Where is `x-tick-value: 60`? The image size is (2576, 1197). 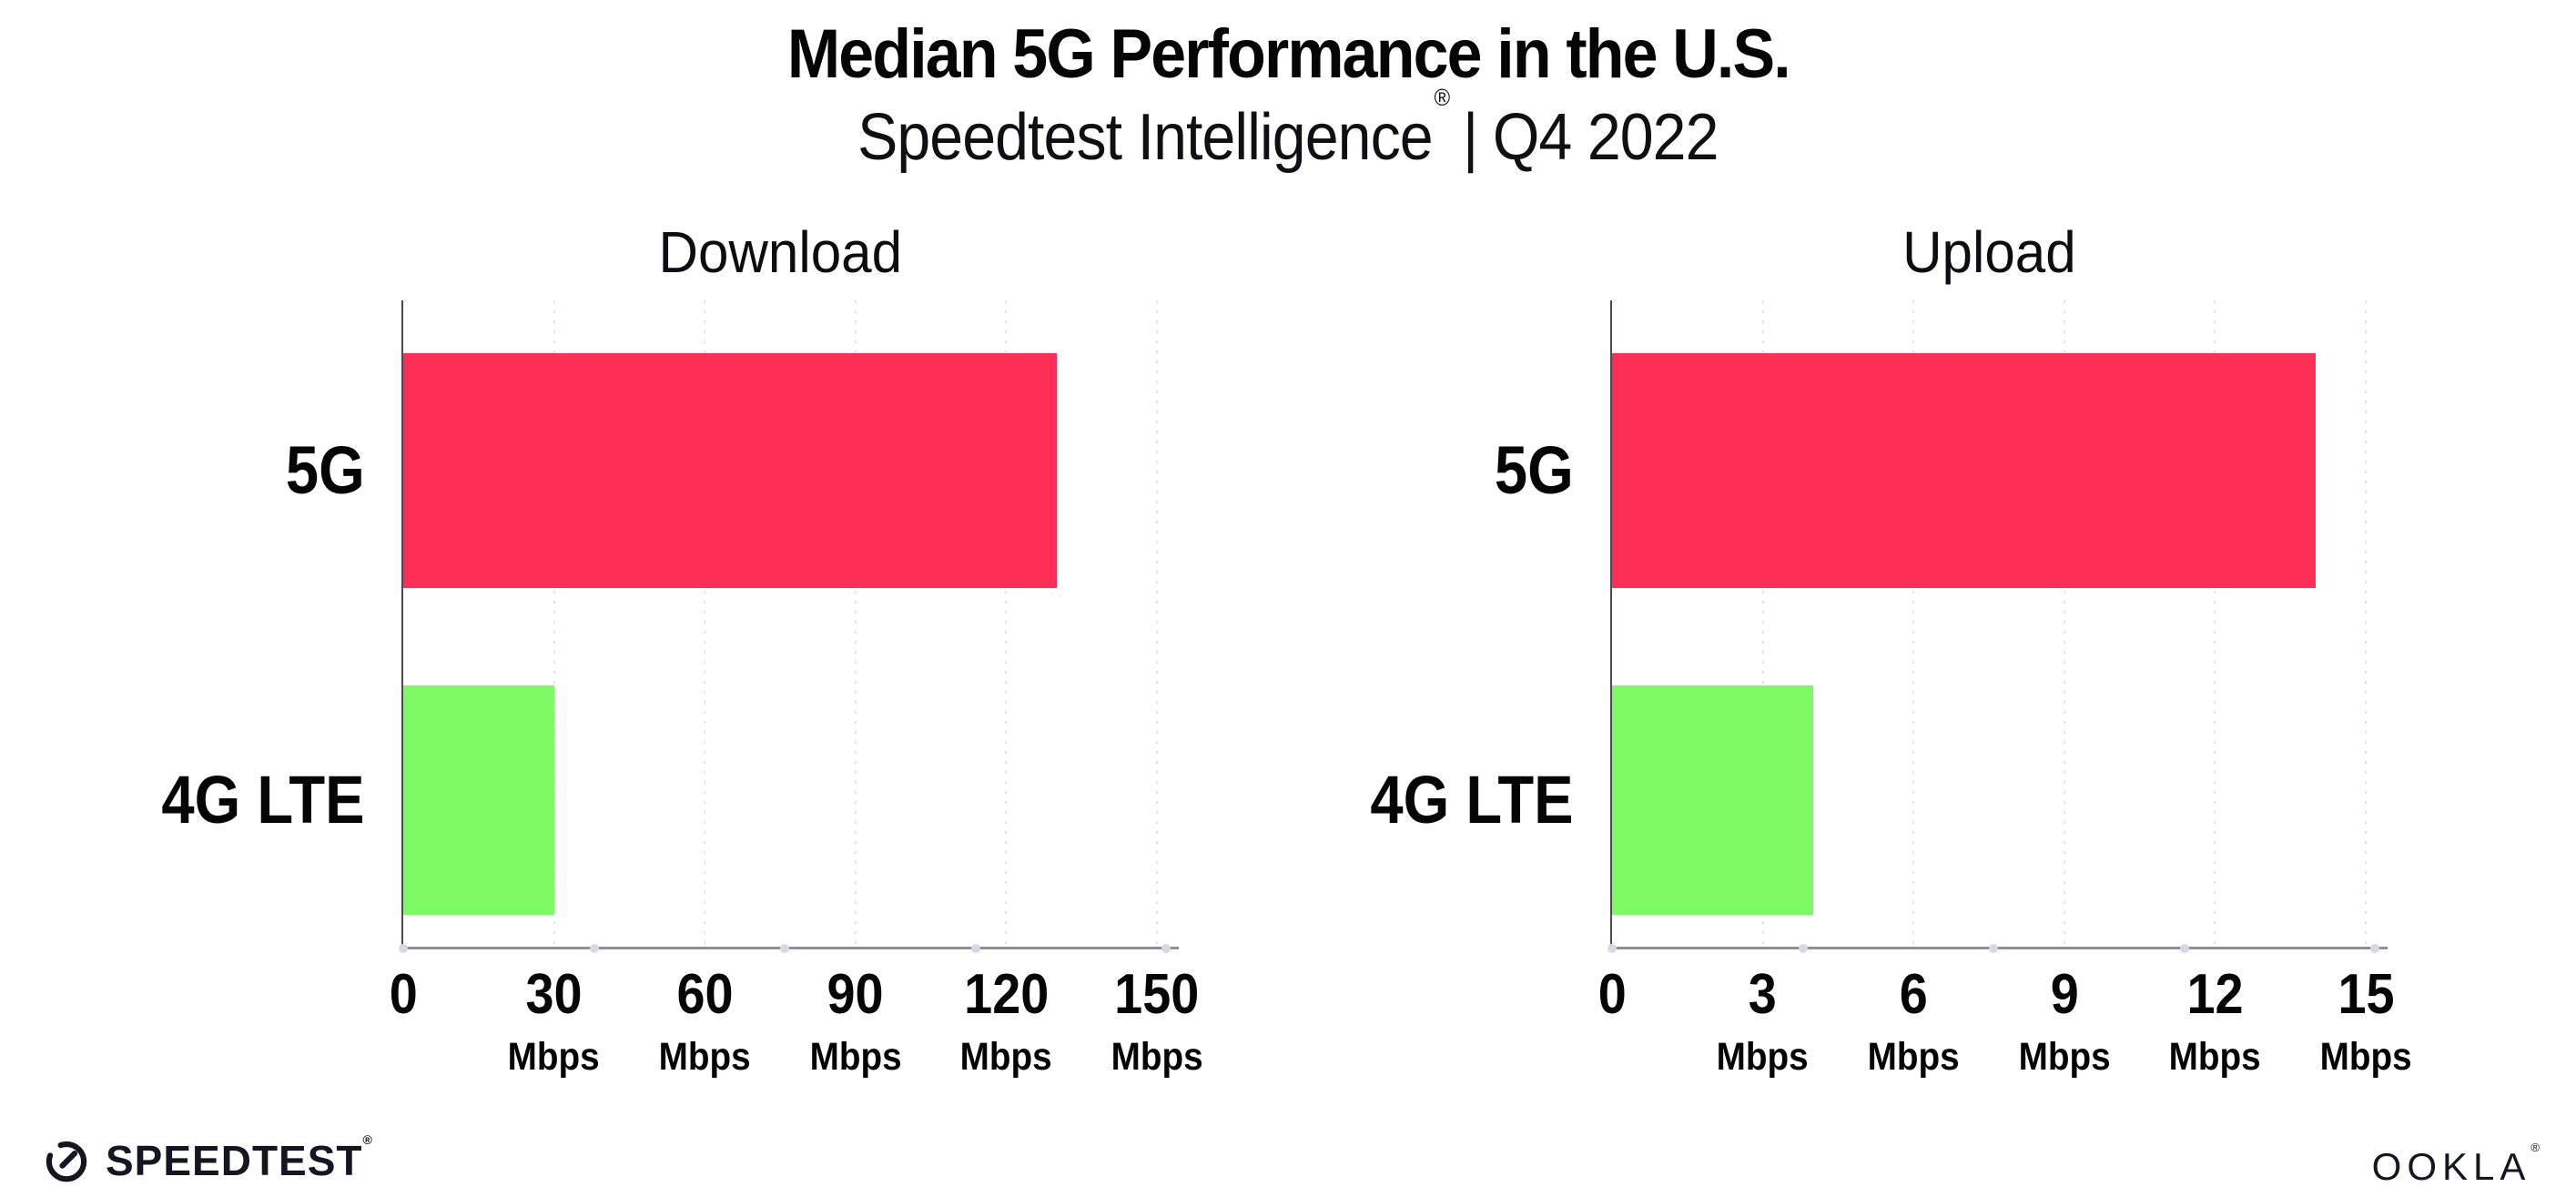
x-tick-value: 60 is located at coordinates (705, 995).